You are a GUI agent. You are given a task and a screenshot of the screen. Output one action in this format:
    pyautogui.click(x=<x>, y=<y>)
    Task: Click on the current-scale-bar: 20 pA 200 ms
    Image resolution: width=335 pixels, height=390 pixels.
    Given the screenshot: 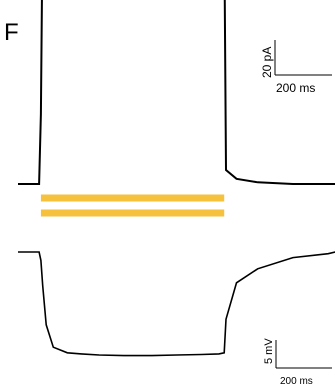 What is the action you would take?
    pyautogui.click(x=296, y=67)
    